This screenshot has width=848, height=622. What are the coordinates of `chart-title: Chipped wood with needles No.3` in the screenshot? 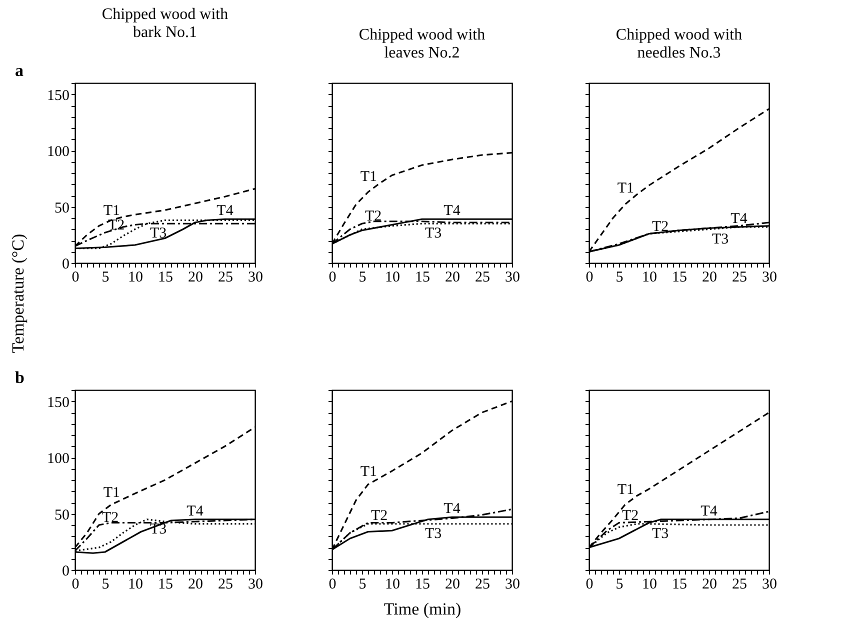 It's located at (679, 44).